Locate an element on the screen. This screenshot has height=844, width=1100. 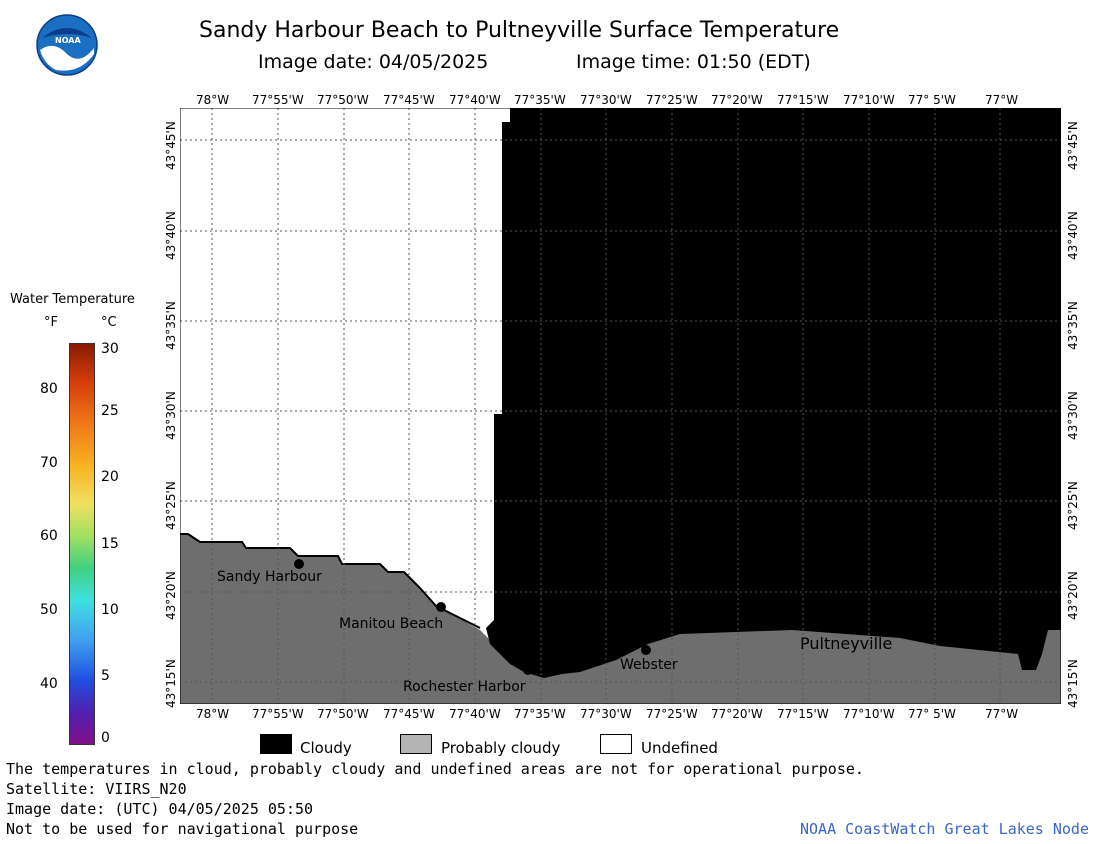
place-marker-webster is located at coordinates (646, 650).